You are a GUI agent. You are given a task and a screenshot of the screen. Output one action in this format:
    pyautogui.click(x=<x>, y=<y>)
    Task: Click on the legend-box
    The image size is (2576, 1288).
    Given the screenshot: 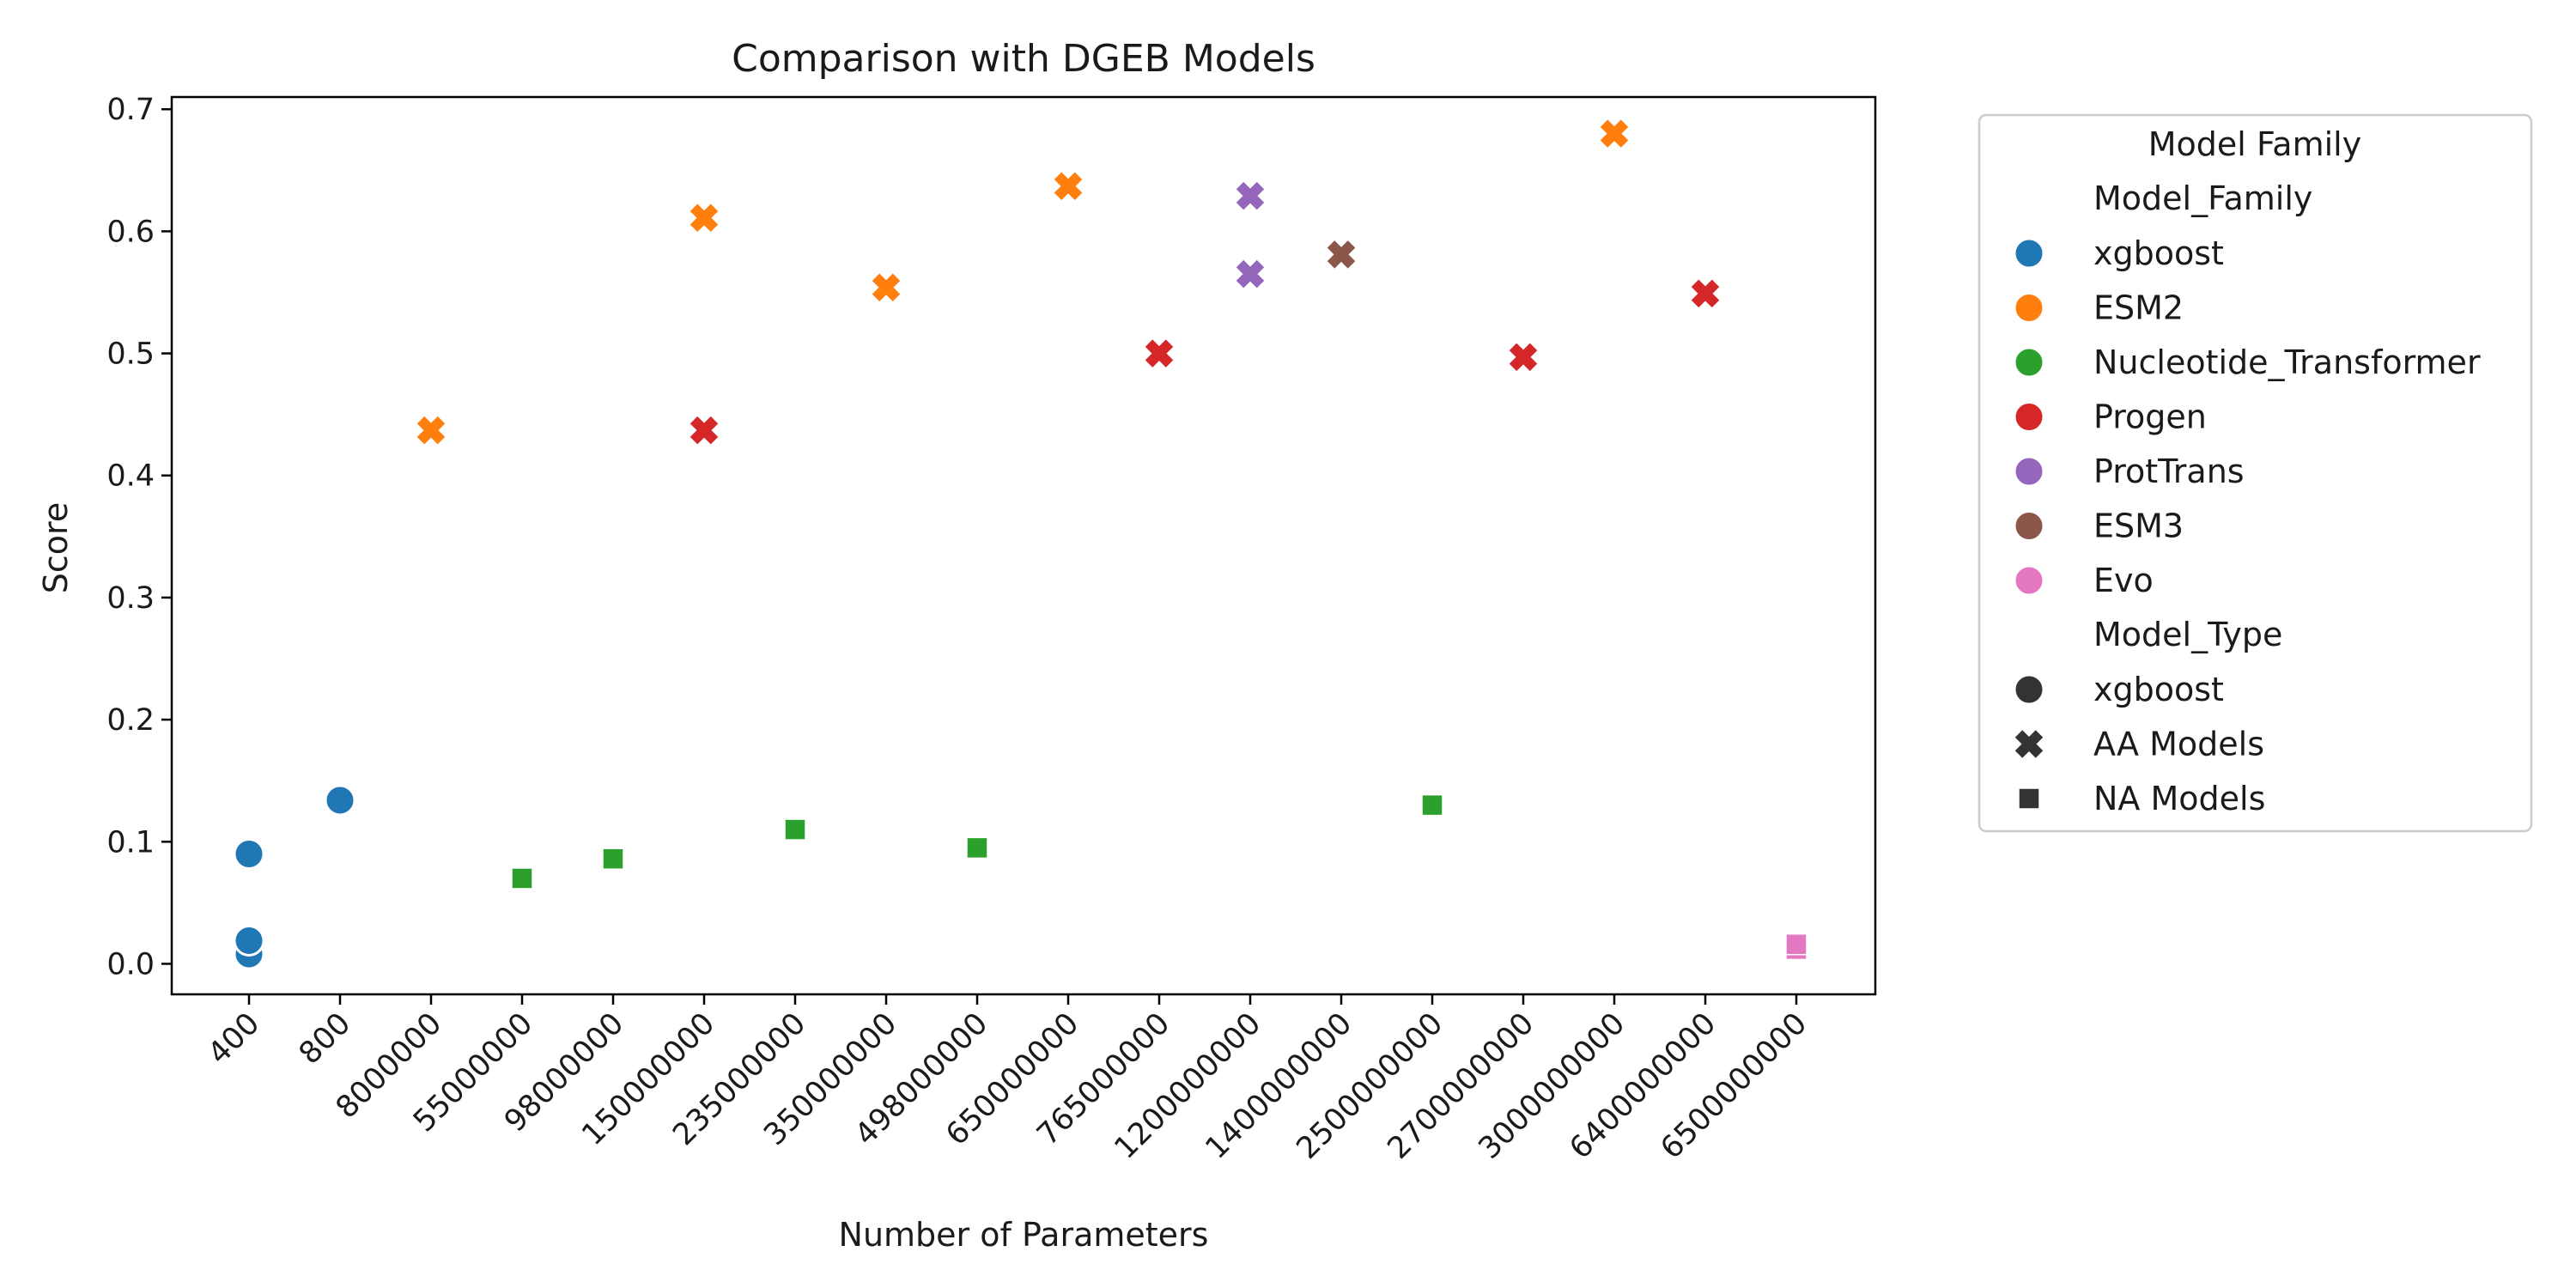 What is the action you would take?
    pyautogui.click(x=2255, y=473)
    